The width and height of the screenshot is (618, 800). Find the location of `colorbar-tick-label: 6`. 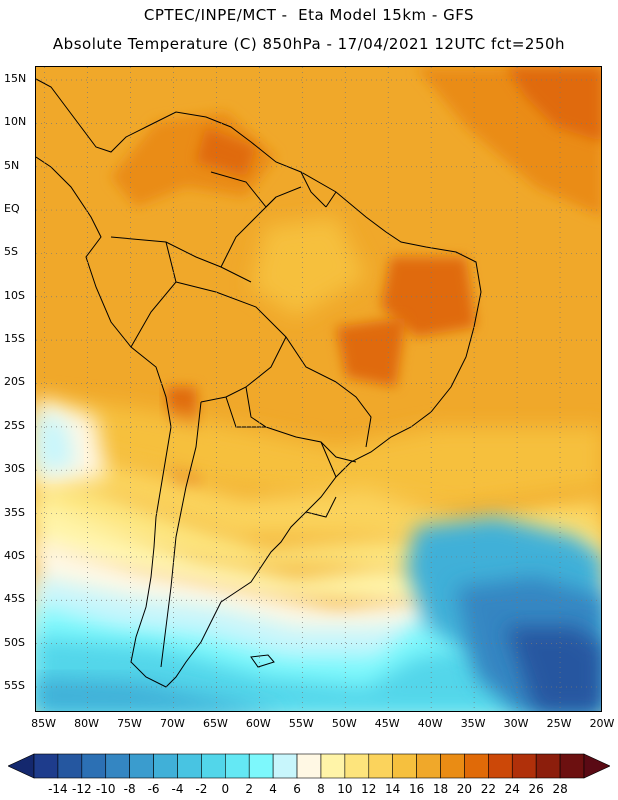

colorbar-tick-label: 6 is located at coordinates (297, 789).